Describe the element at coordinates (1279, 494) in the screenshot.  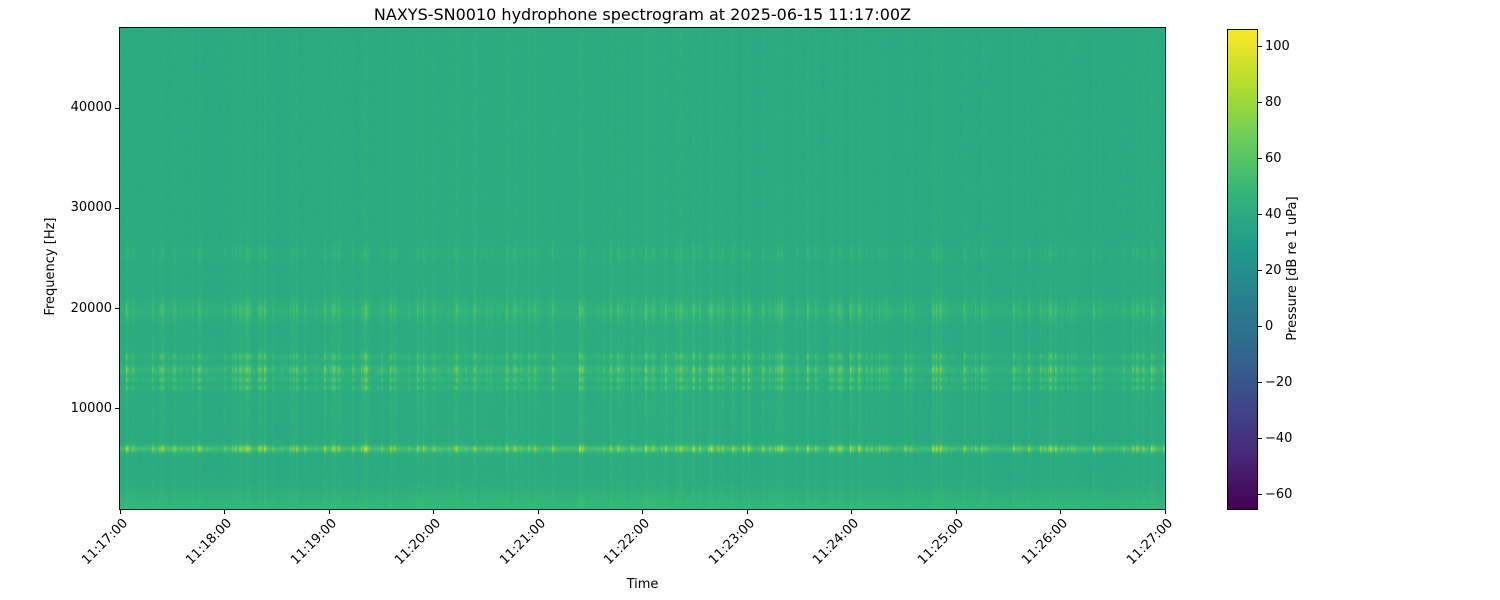
I see `colorbar-tick-label: −60` at that location.